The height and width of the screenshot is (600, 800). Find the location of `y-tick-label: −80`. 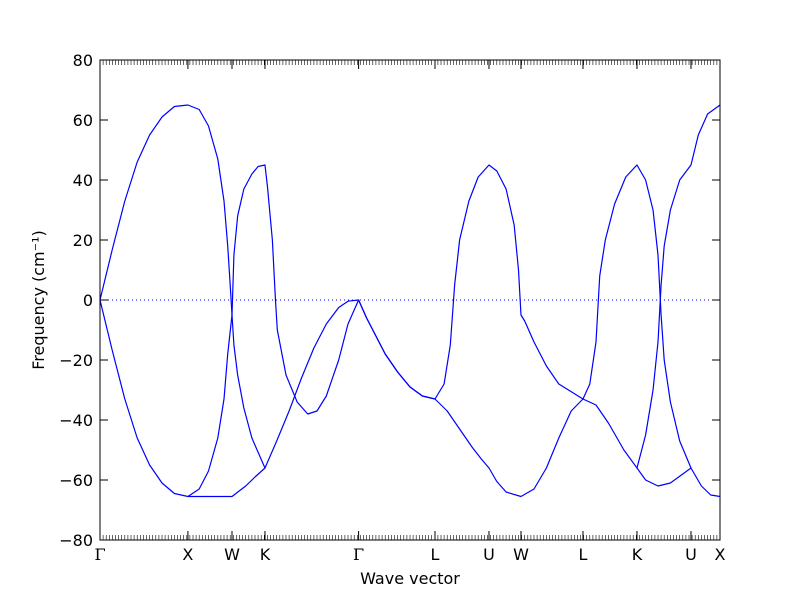

y-tick-label: −80 is located at coordinates (76, 540).